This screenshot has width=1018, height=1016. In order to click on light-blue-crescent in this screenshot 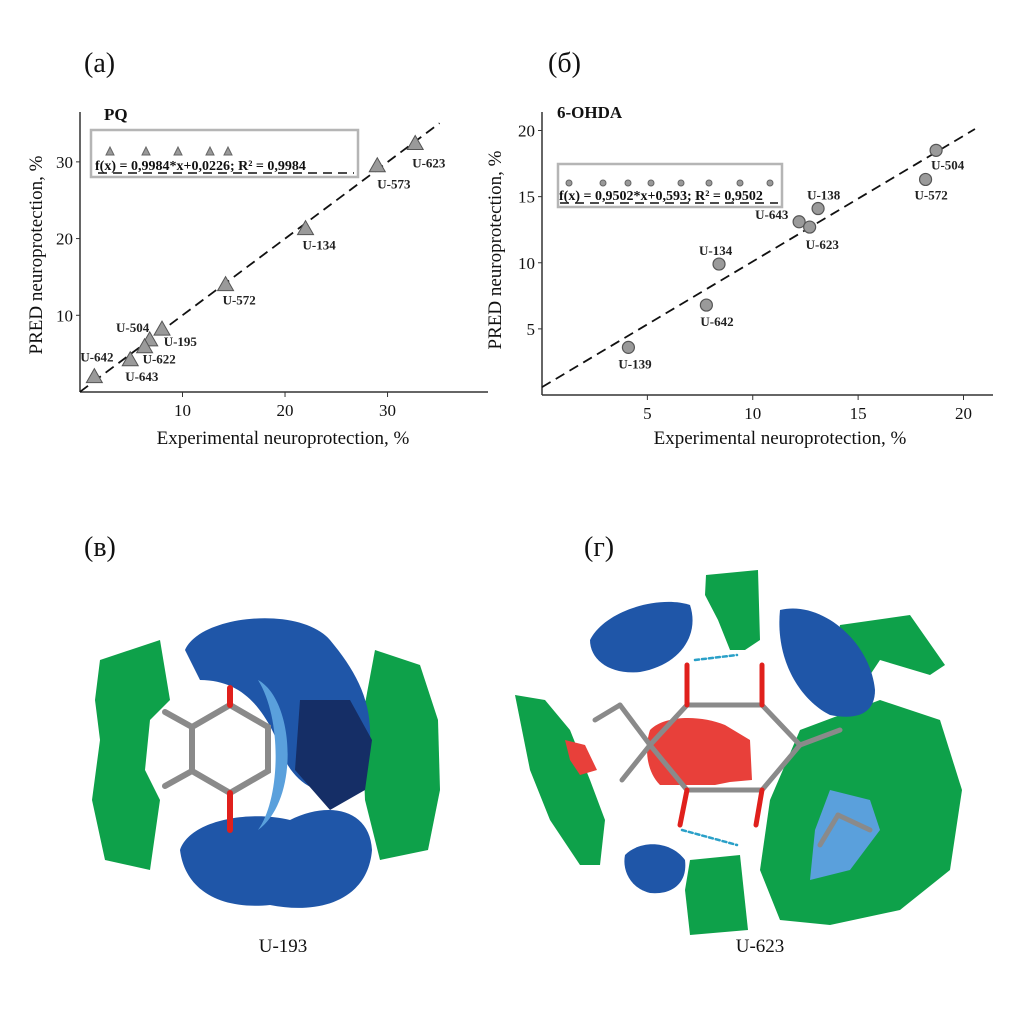, I will do `click(273, 755)`.